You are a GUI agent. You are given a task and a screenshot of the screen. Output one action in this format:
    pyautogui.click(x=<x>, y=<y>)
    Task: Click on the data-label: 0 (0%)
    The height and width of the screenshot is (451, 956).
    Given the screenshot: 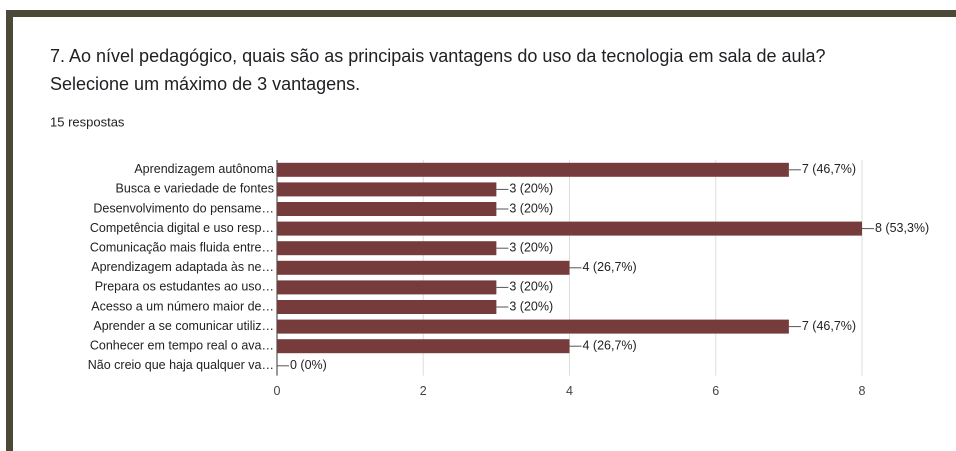 What is the action you would take?
    pyautogui.click(x=308, y=365)
    